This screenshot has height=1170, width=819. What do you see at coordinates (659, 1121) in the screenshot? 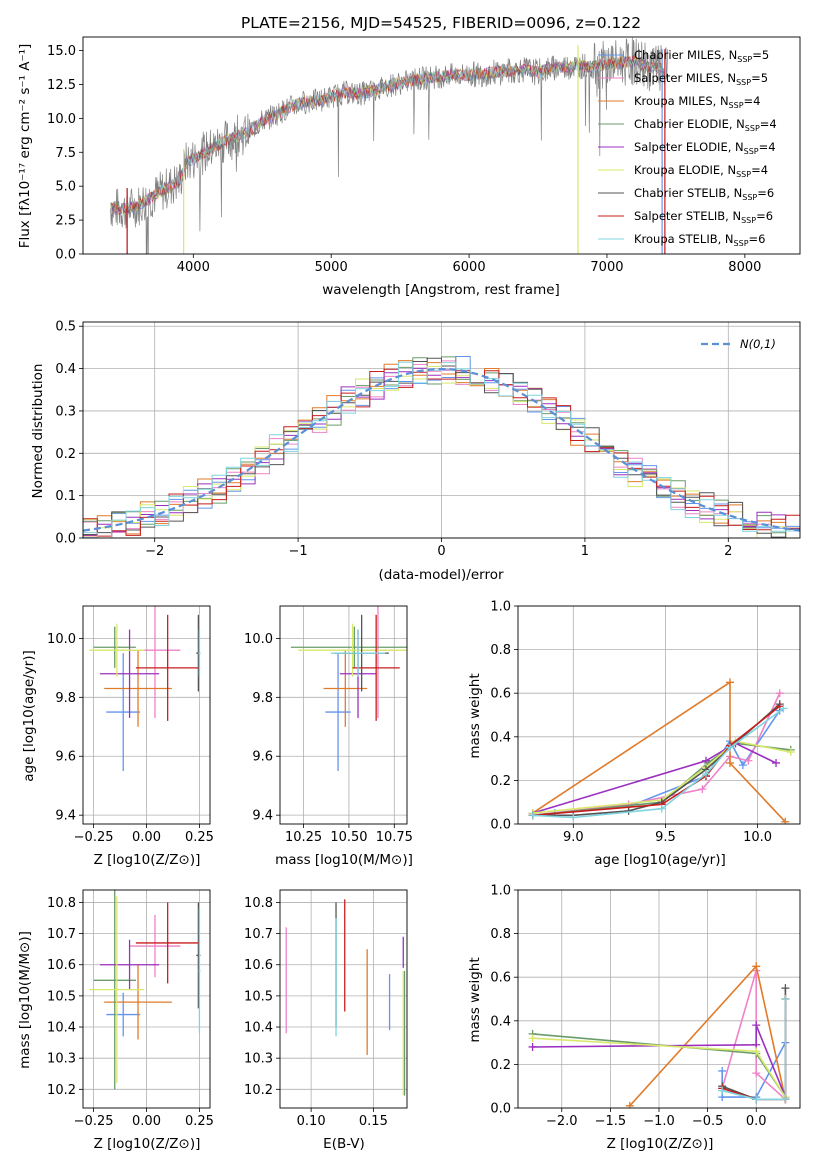
I see `x-tick-label: −1.0` at bounding box center [659, 1121].